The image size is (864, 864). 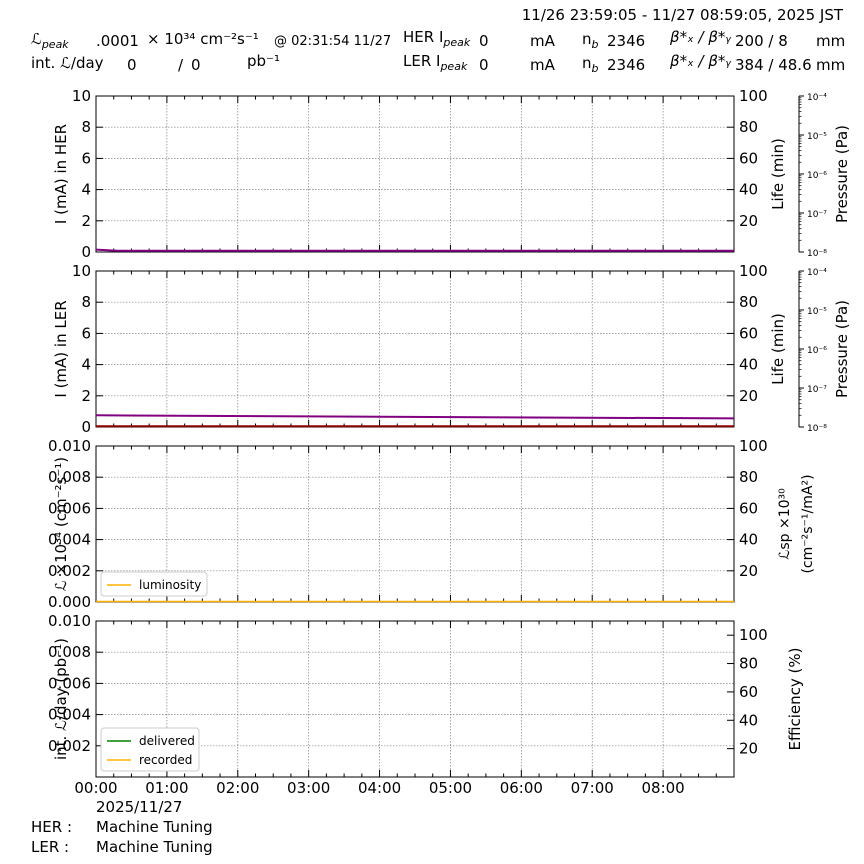 I want to click on intl-sep: /, so click(x=181, y=65).